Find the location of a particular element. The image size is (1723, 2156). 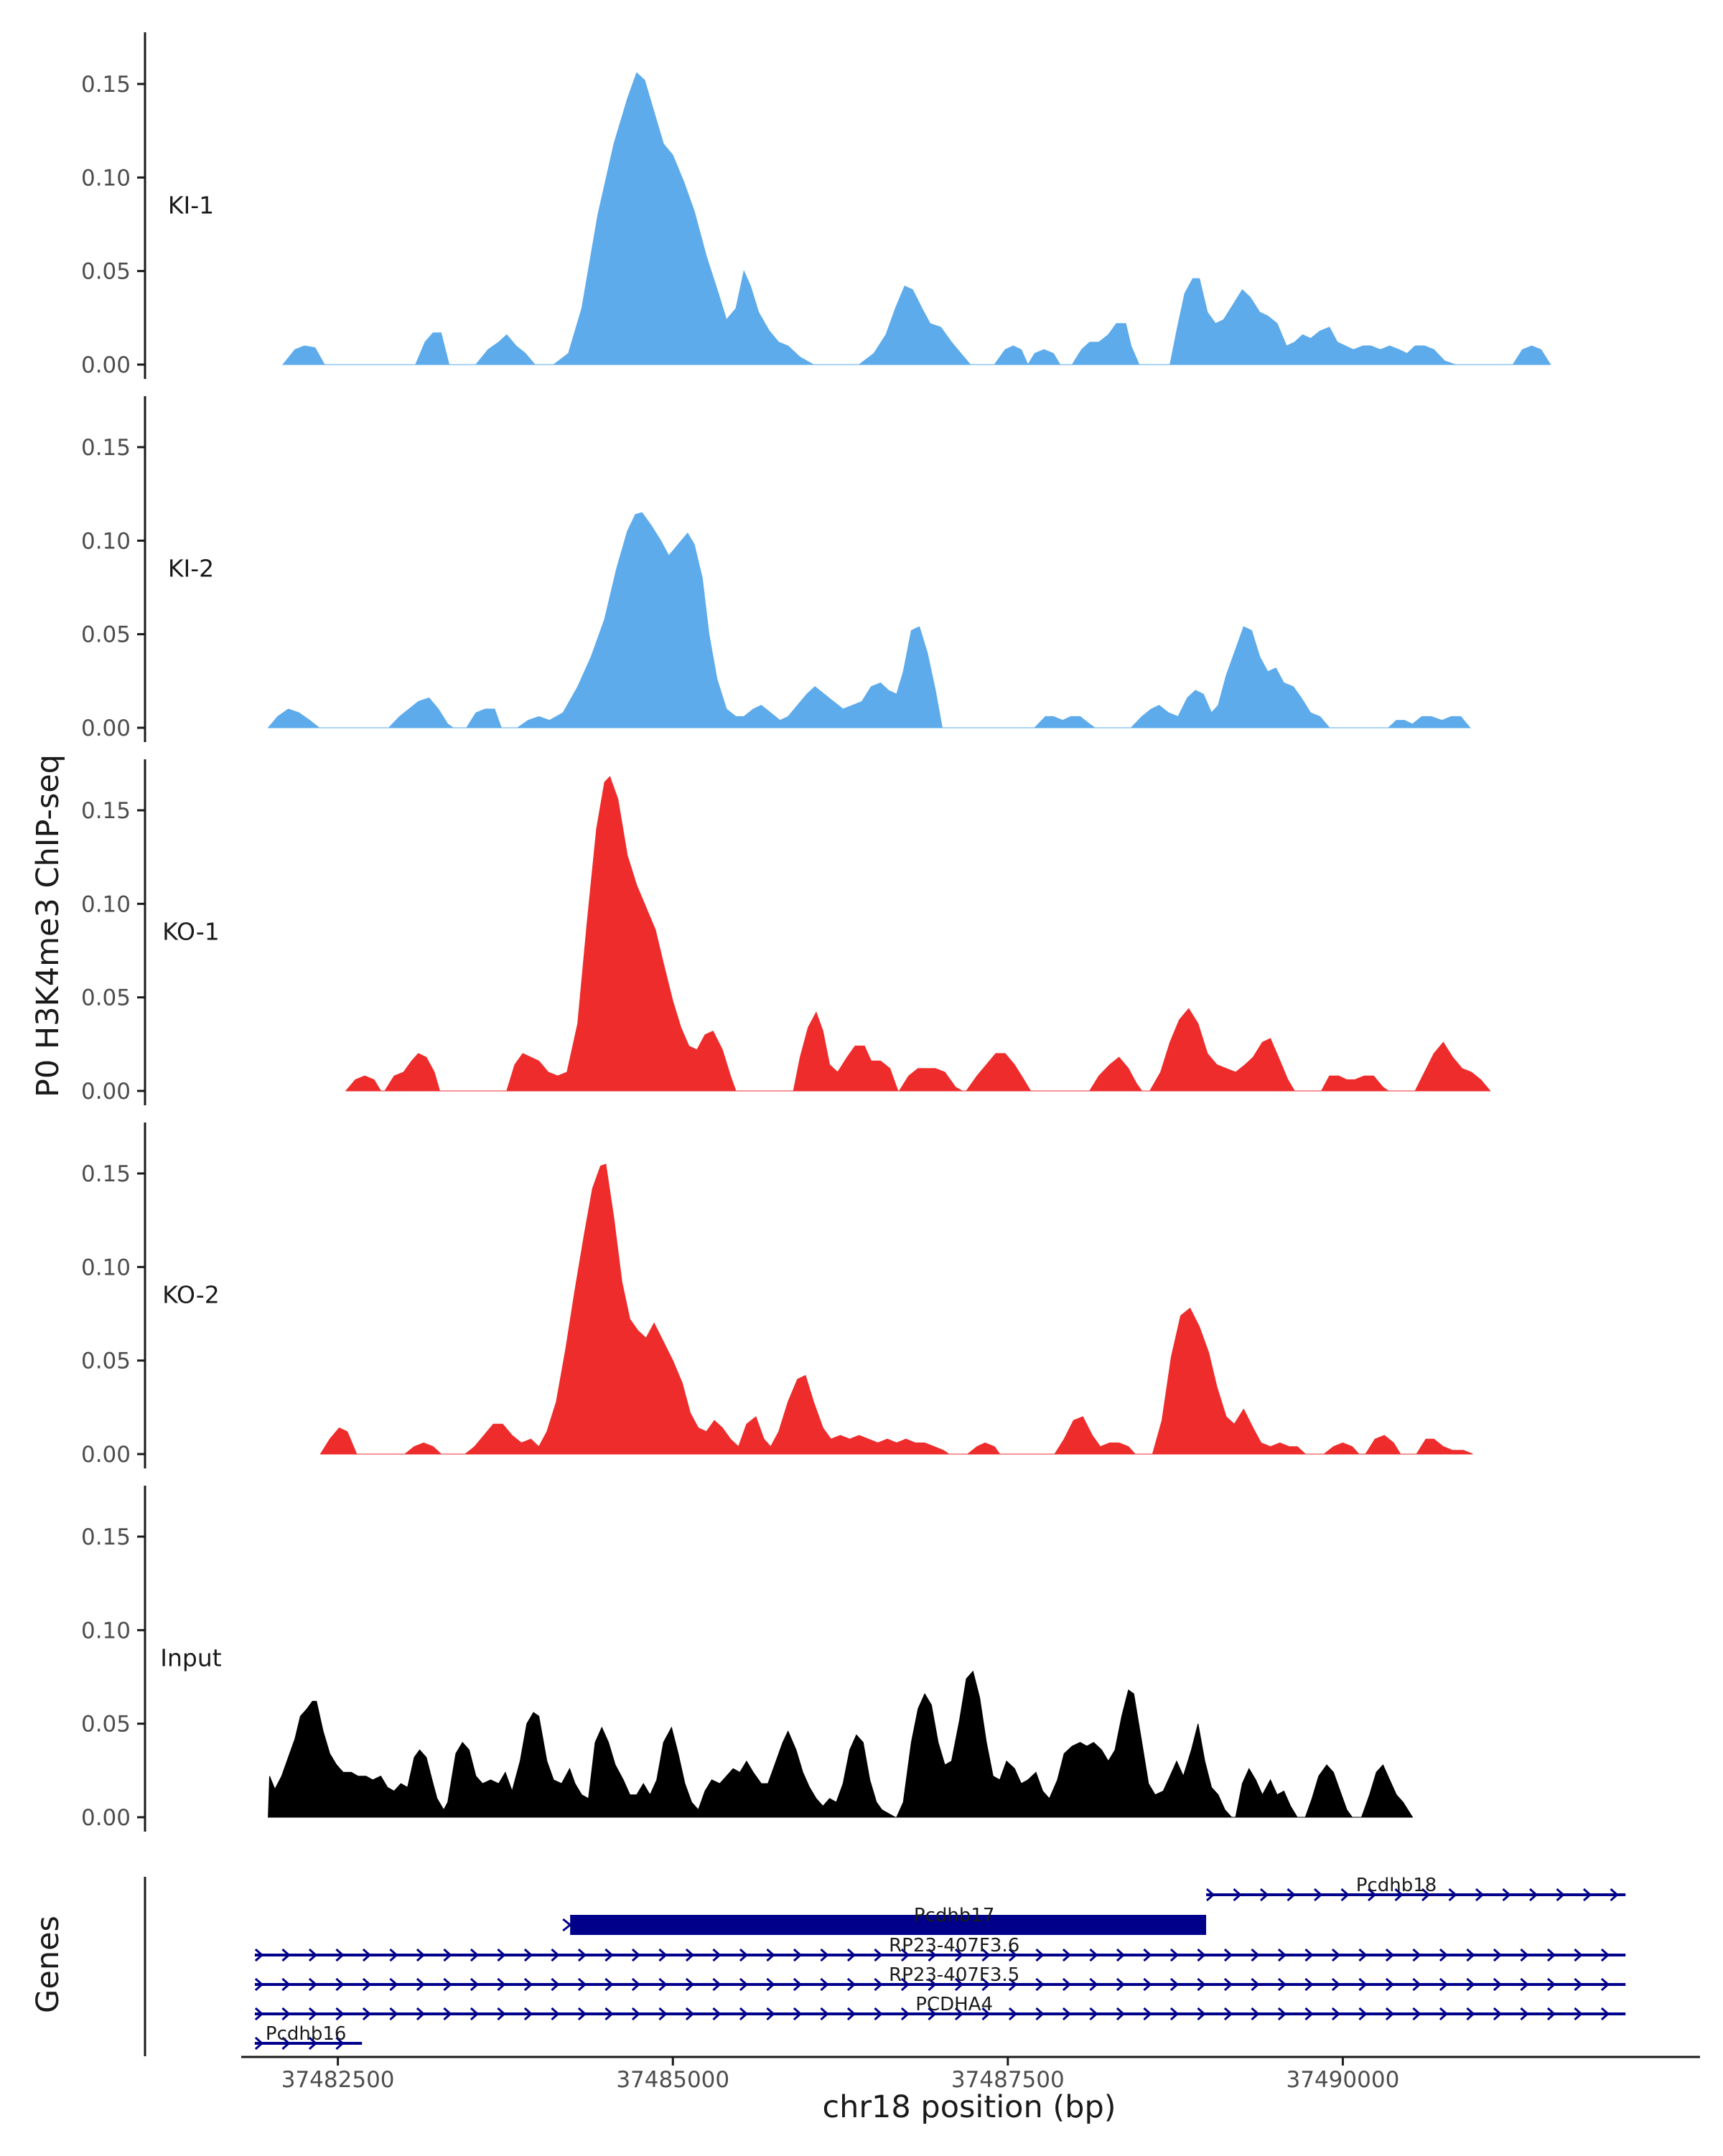

x-tick-label: 37485000 is located at coordinates (672, 2080).